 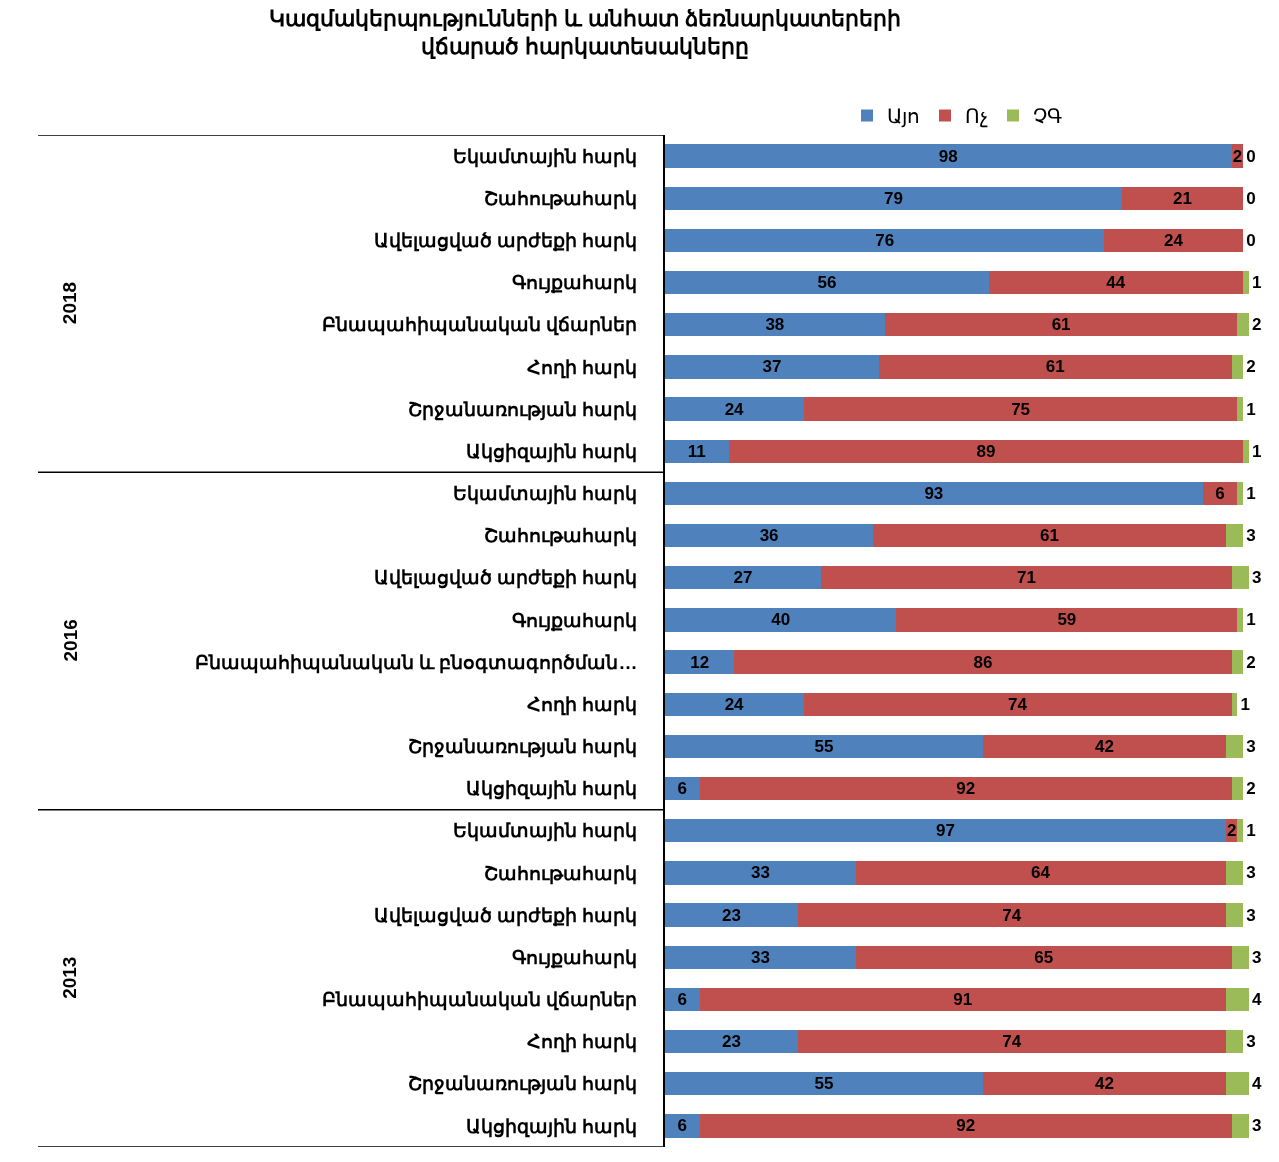 What do you see at coordinates (734, 409) in the screenshot?
I see `data-label: 24` at bounding box center [734, 409].